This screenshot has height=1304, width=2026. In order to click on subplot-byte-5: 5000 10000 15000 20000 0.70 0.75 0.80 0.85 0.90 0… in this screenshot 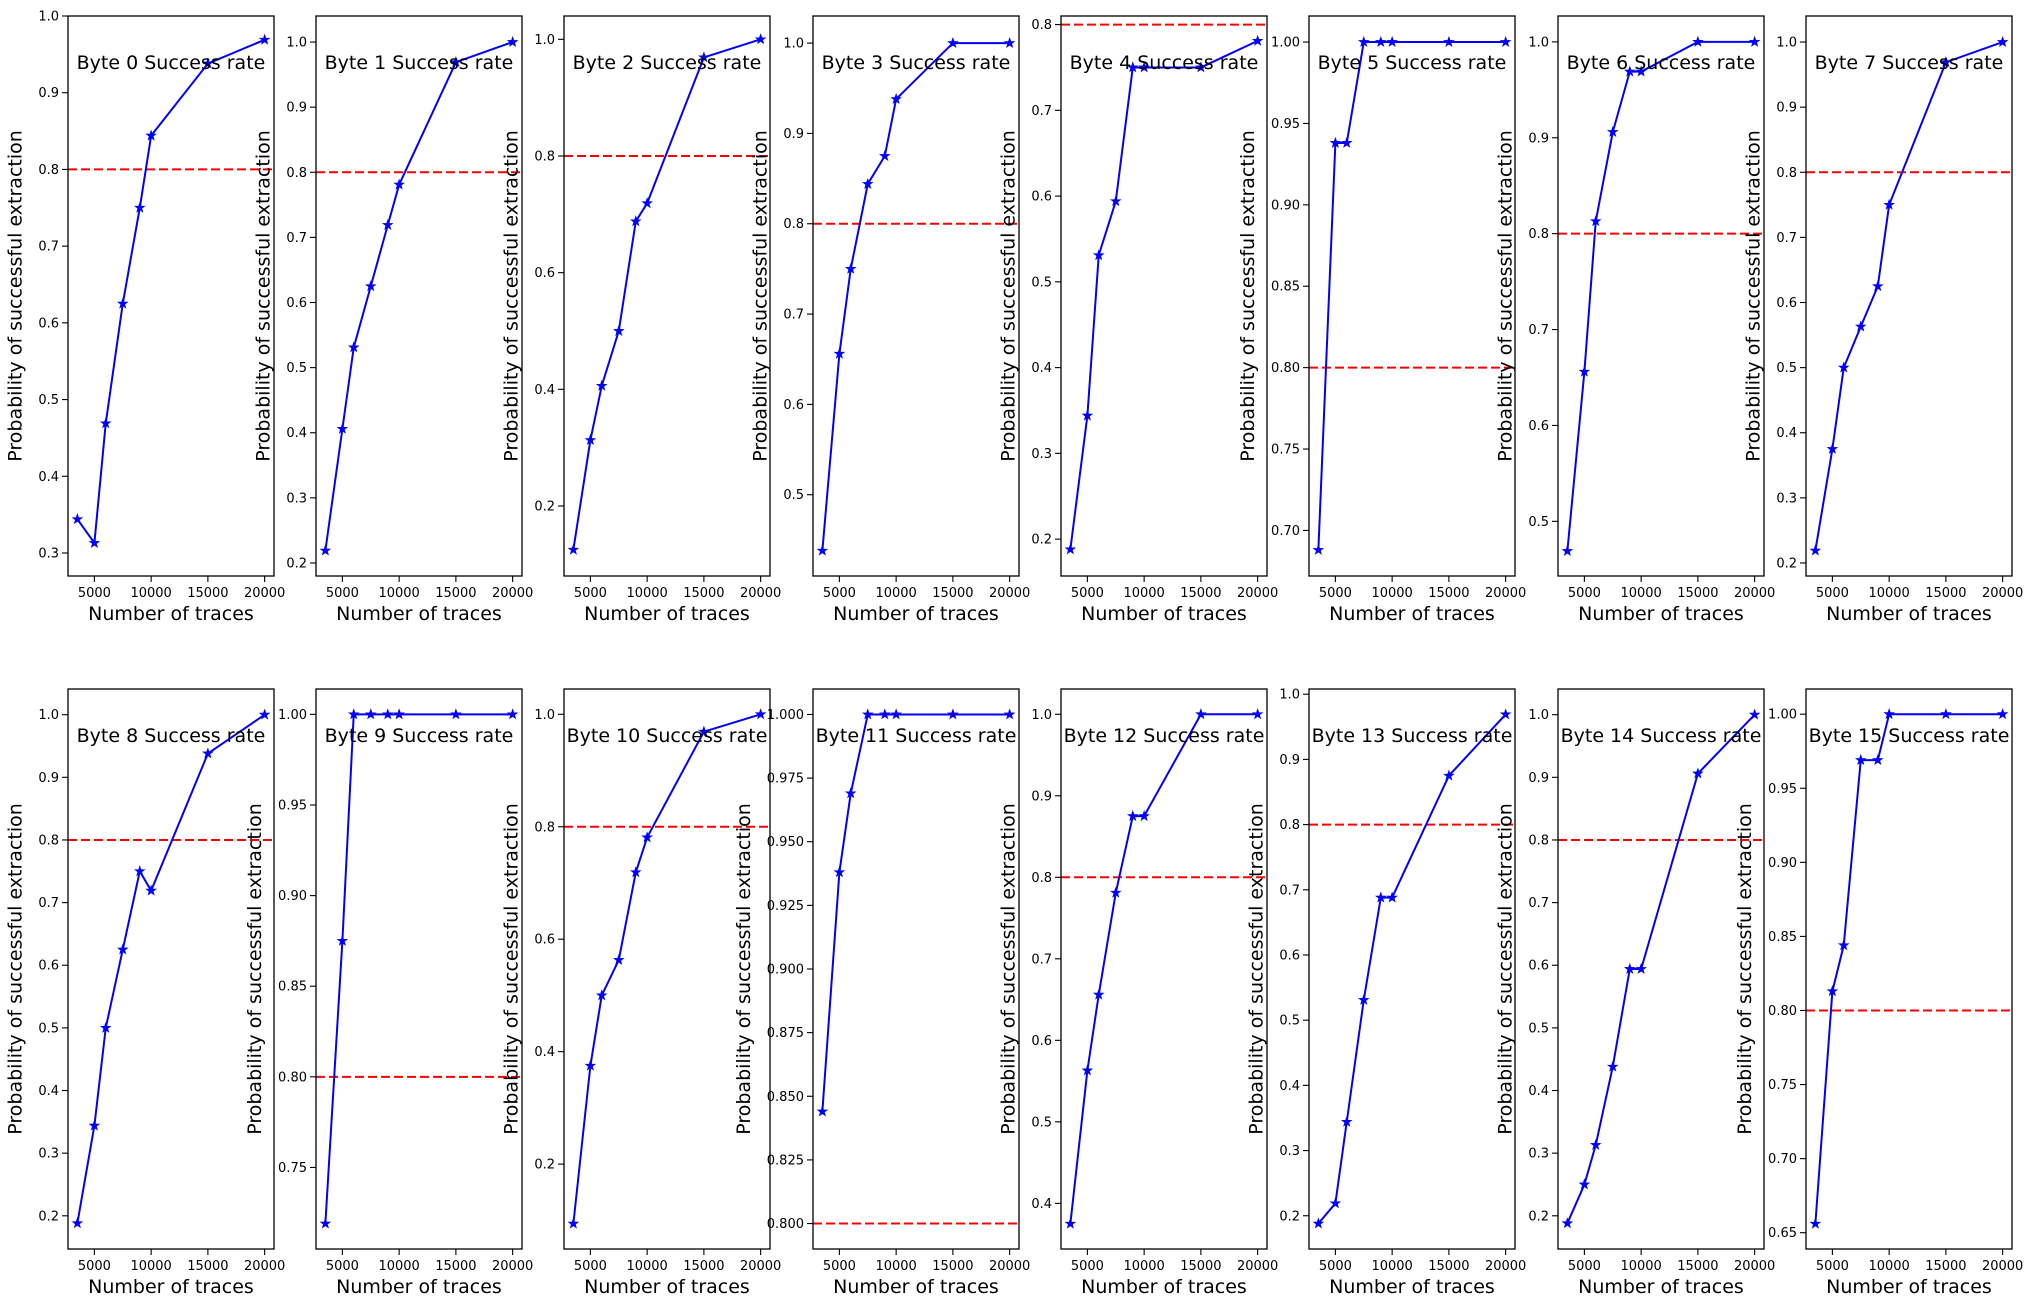, I will do `click(1381, 320)`.